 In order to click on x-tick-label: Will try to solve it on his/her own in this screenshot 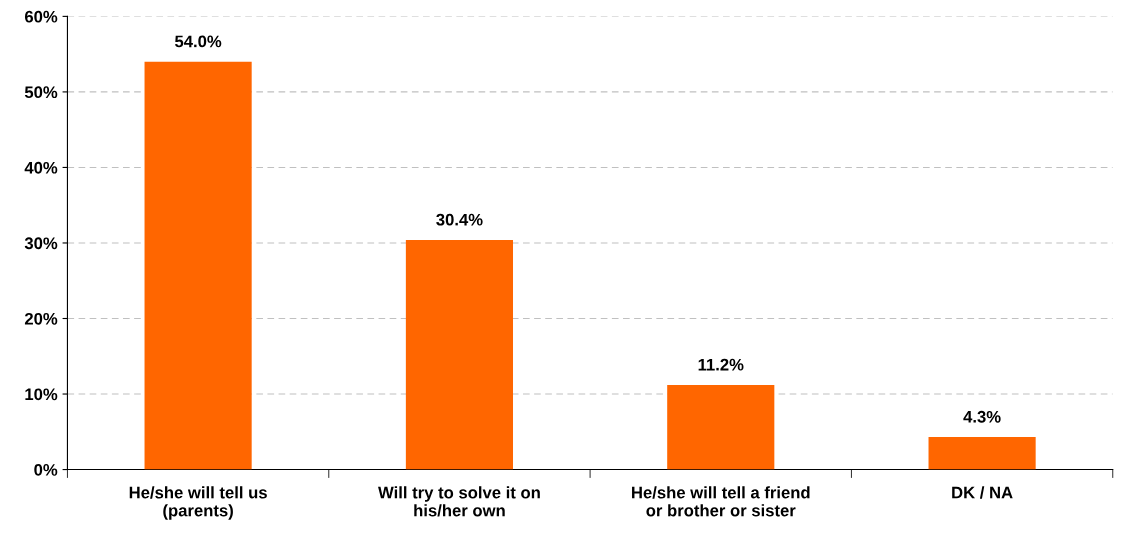, I will do `click(459, 501)`.